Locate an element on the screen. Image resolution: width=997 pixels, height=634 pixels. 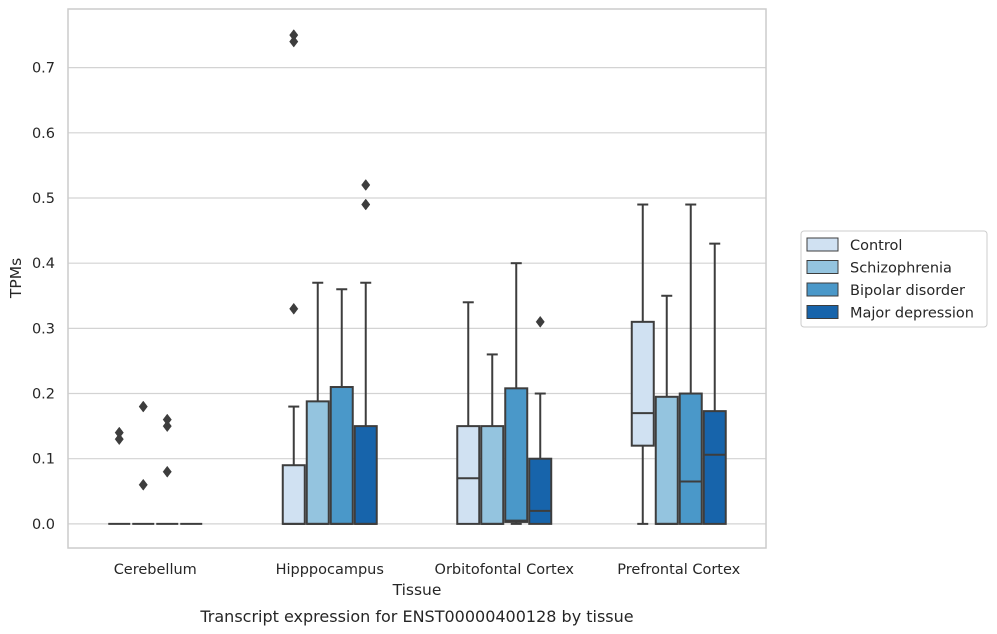
y-tick-label: 0.6 is located at coordinates (43, 134).